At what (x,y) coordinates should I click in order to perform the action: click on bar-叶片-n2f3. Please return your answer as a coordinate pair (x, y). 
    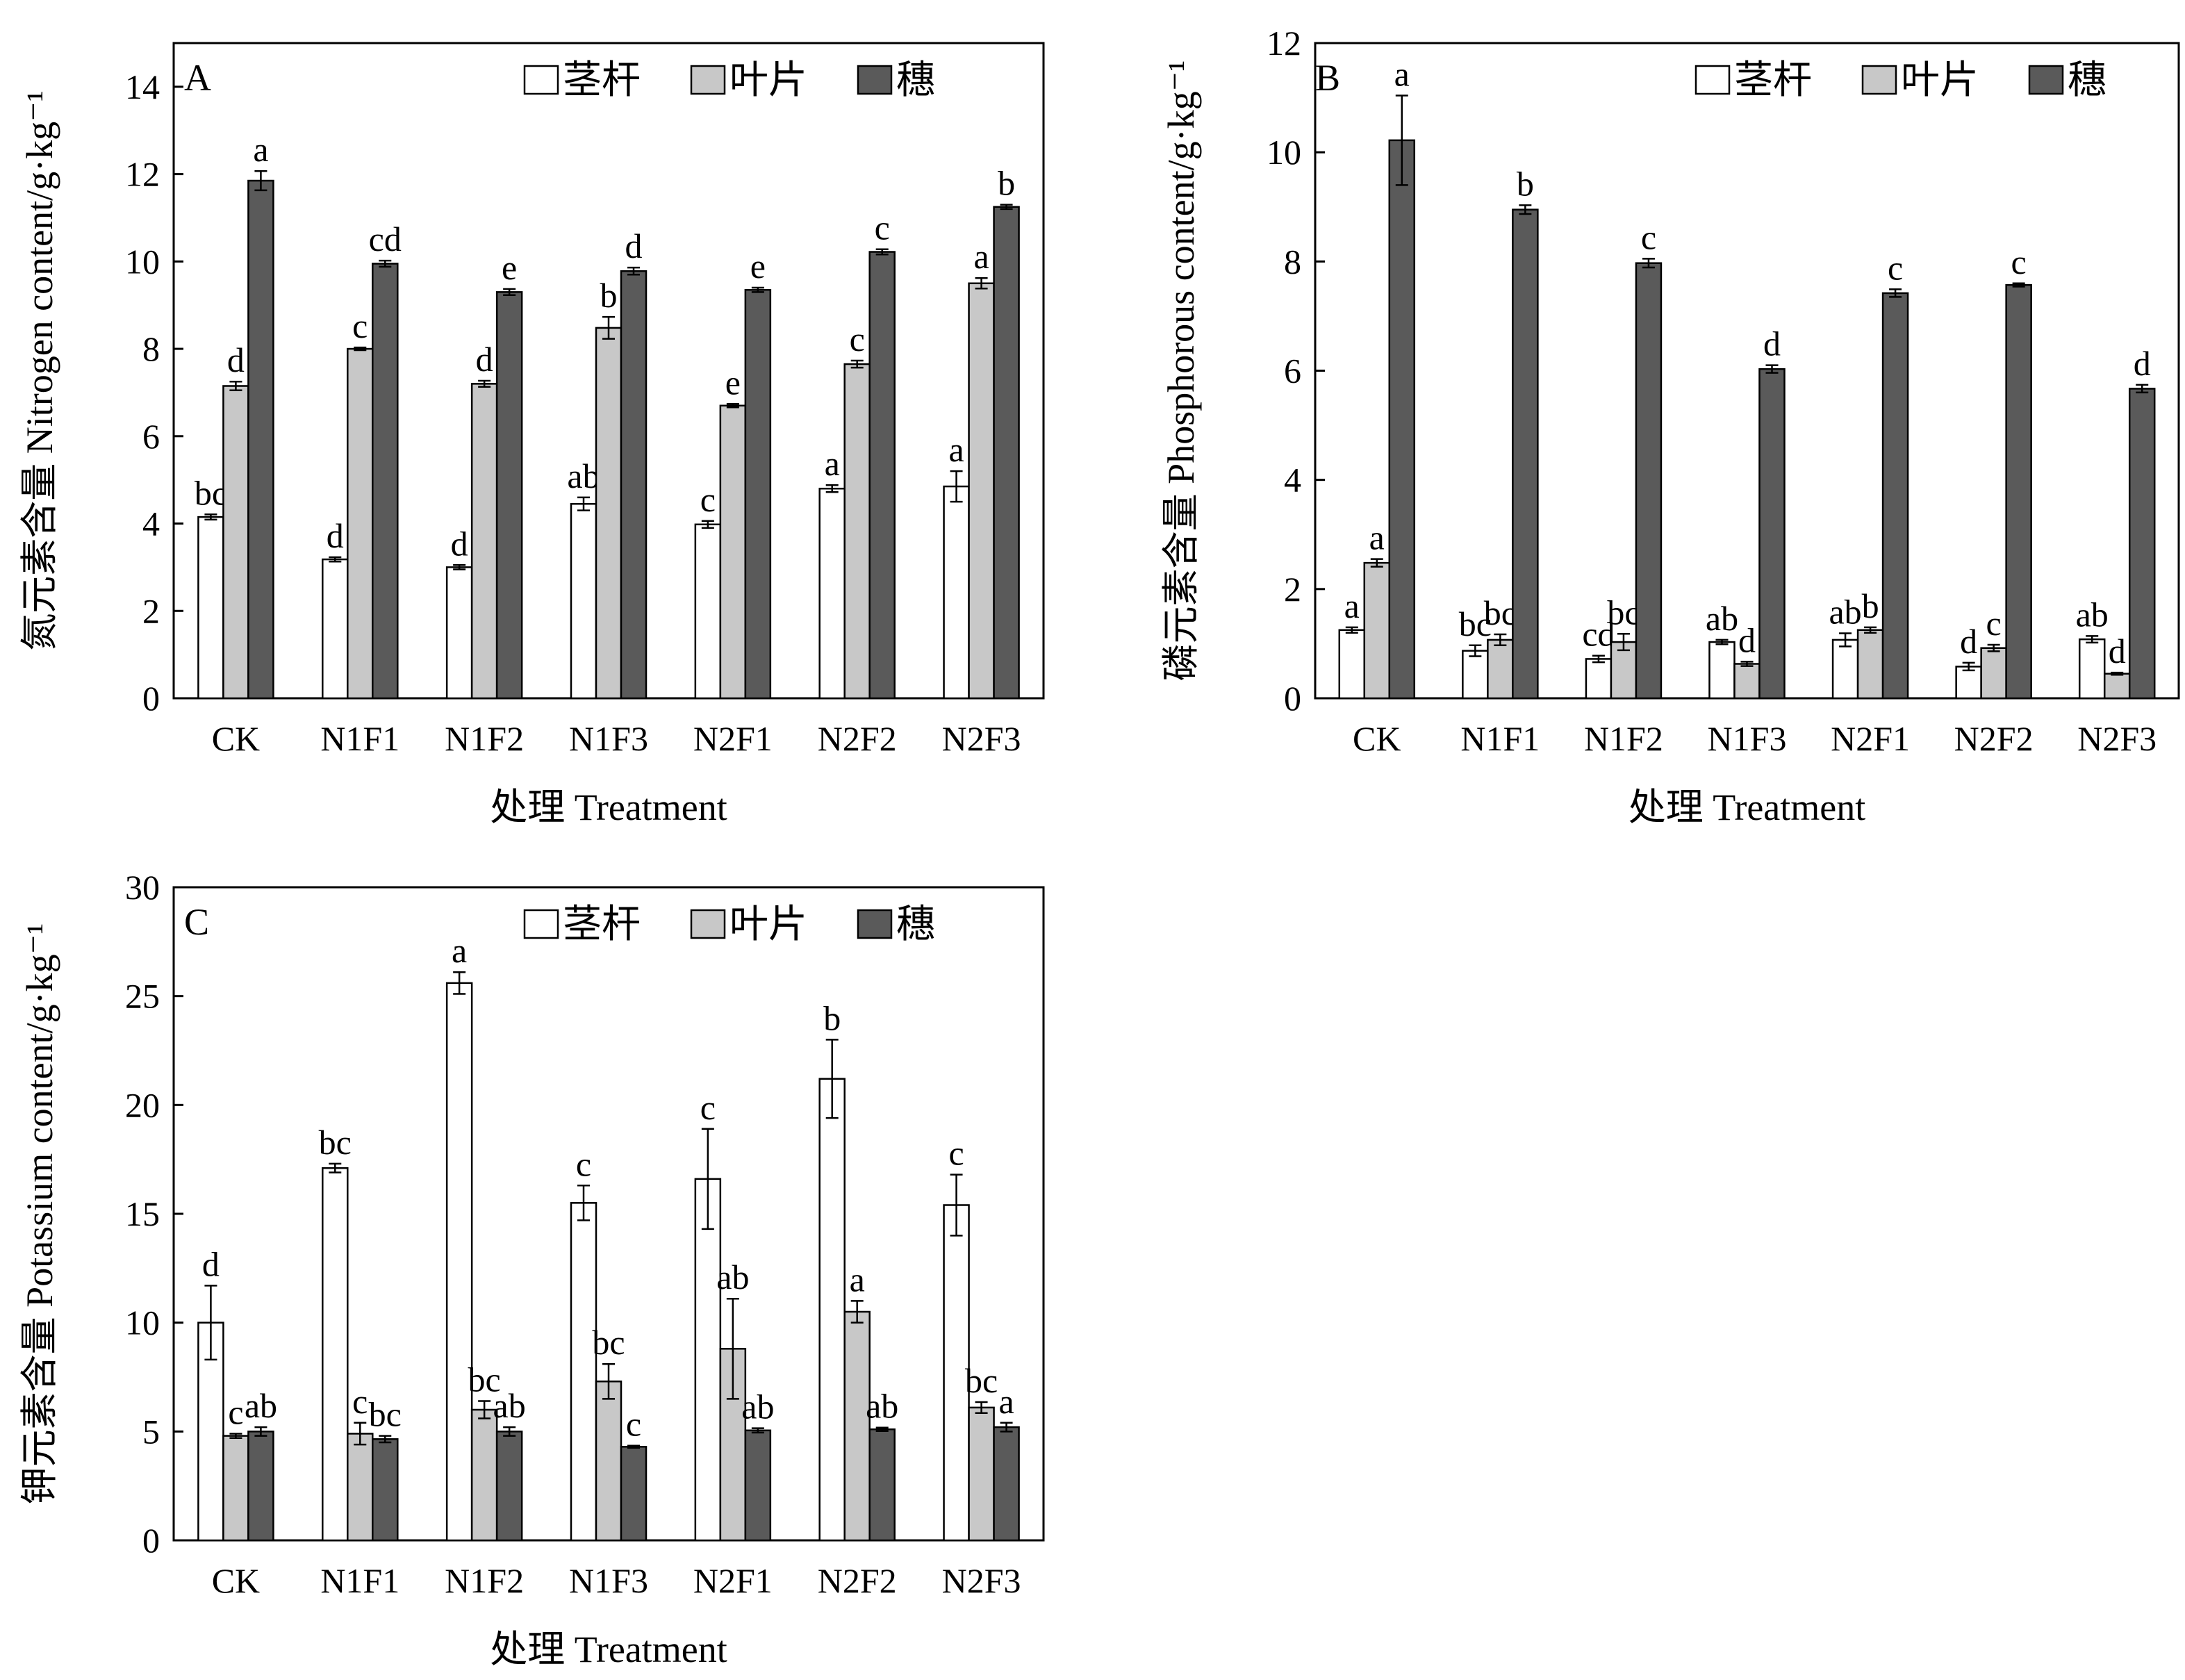
    Looking at the image, I should click on (981, 1474).